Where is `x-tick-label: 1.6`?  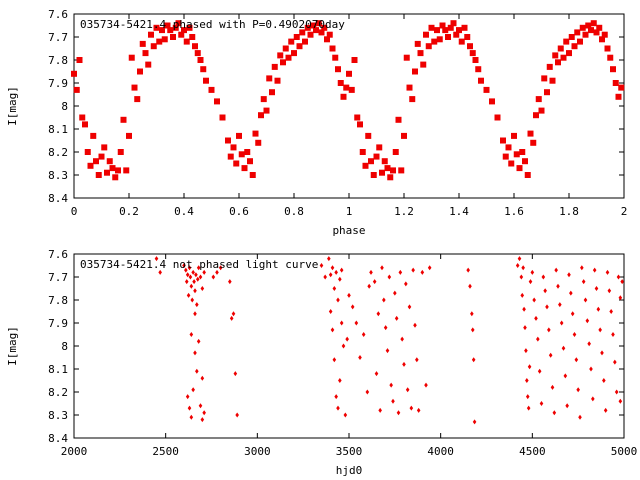 x-tick-label: 1.6 is located at coordinates (514, 211).